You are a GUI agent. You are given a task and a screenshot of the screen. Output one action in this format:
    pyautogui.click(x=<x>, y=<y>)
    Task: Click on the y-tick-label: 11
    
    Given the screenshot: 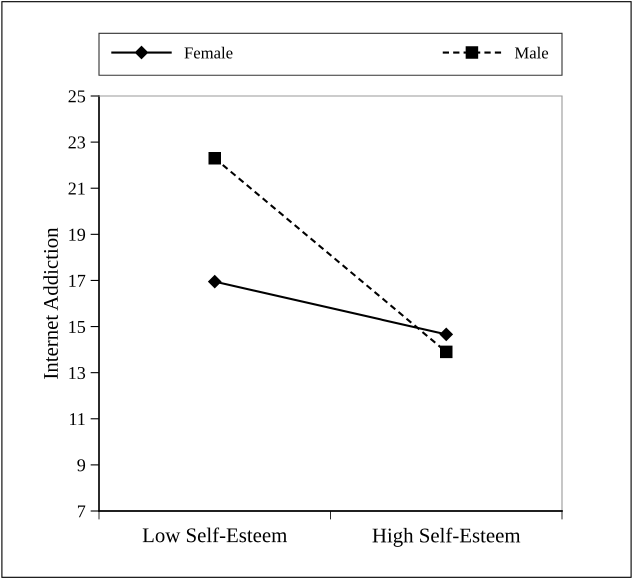 What is the action you would take?
    pyautogui.click(x=77, y=419)
    